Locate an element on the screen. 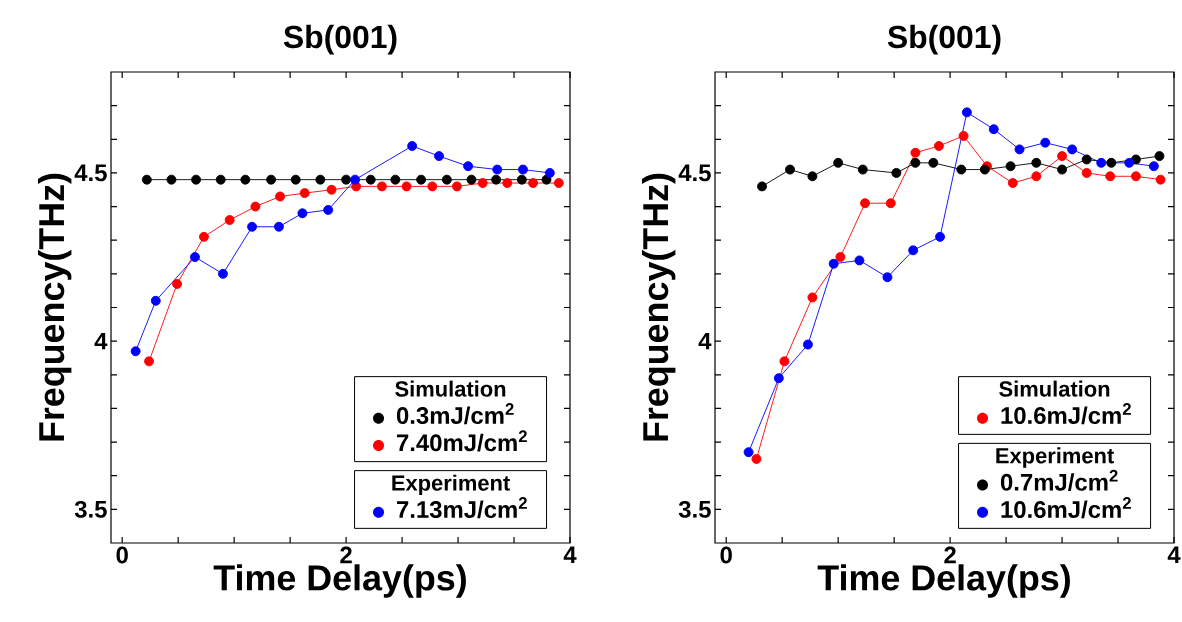  legend-label: 0.3mJ/cm$^{2}$ is located at coordinates (455, 414).